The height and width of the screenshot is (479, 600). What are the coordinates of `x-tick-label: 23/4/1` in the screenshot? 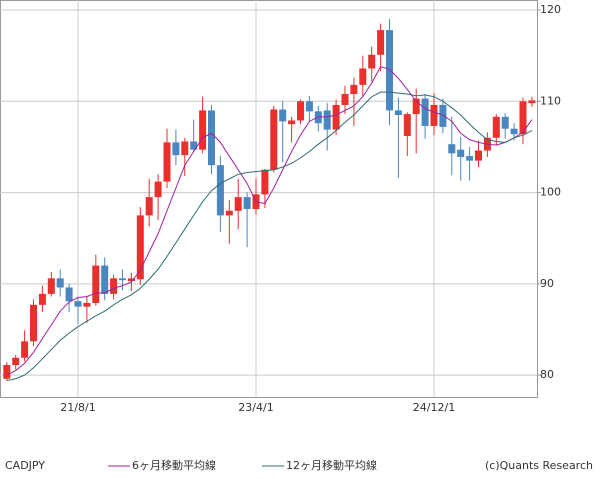 It's located at (255, 407).